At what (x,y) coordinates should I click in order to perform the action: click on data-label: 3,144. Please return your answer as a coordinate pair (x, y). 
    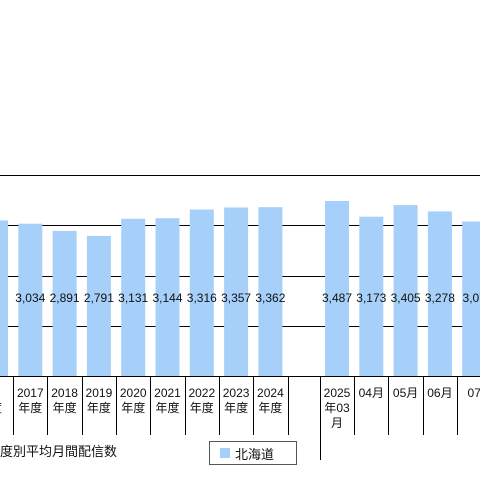
    Looking at the image, I should click on (167, 298).